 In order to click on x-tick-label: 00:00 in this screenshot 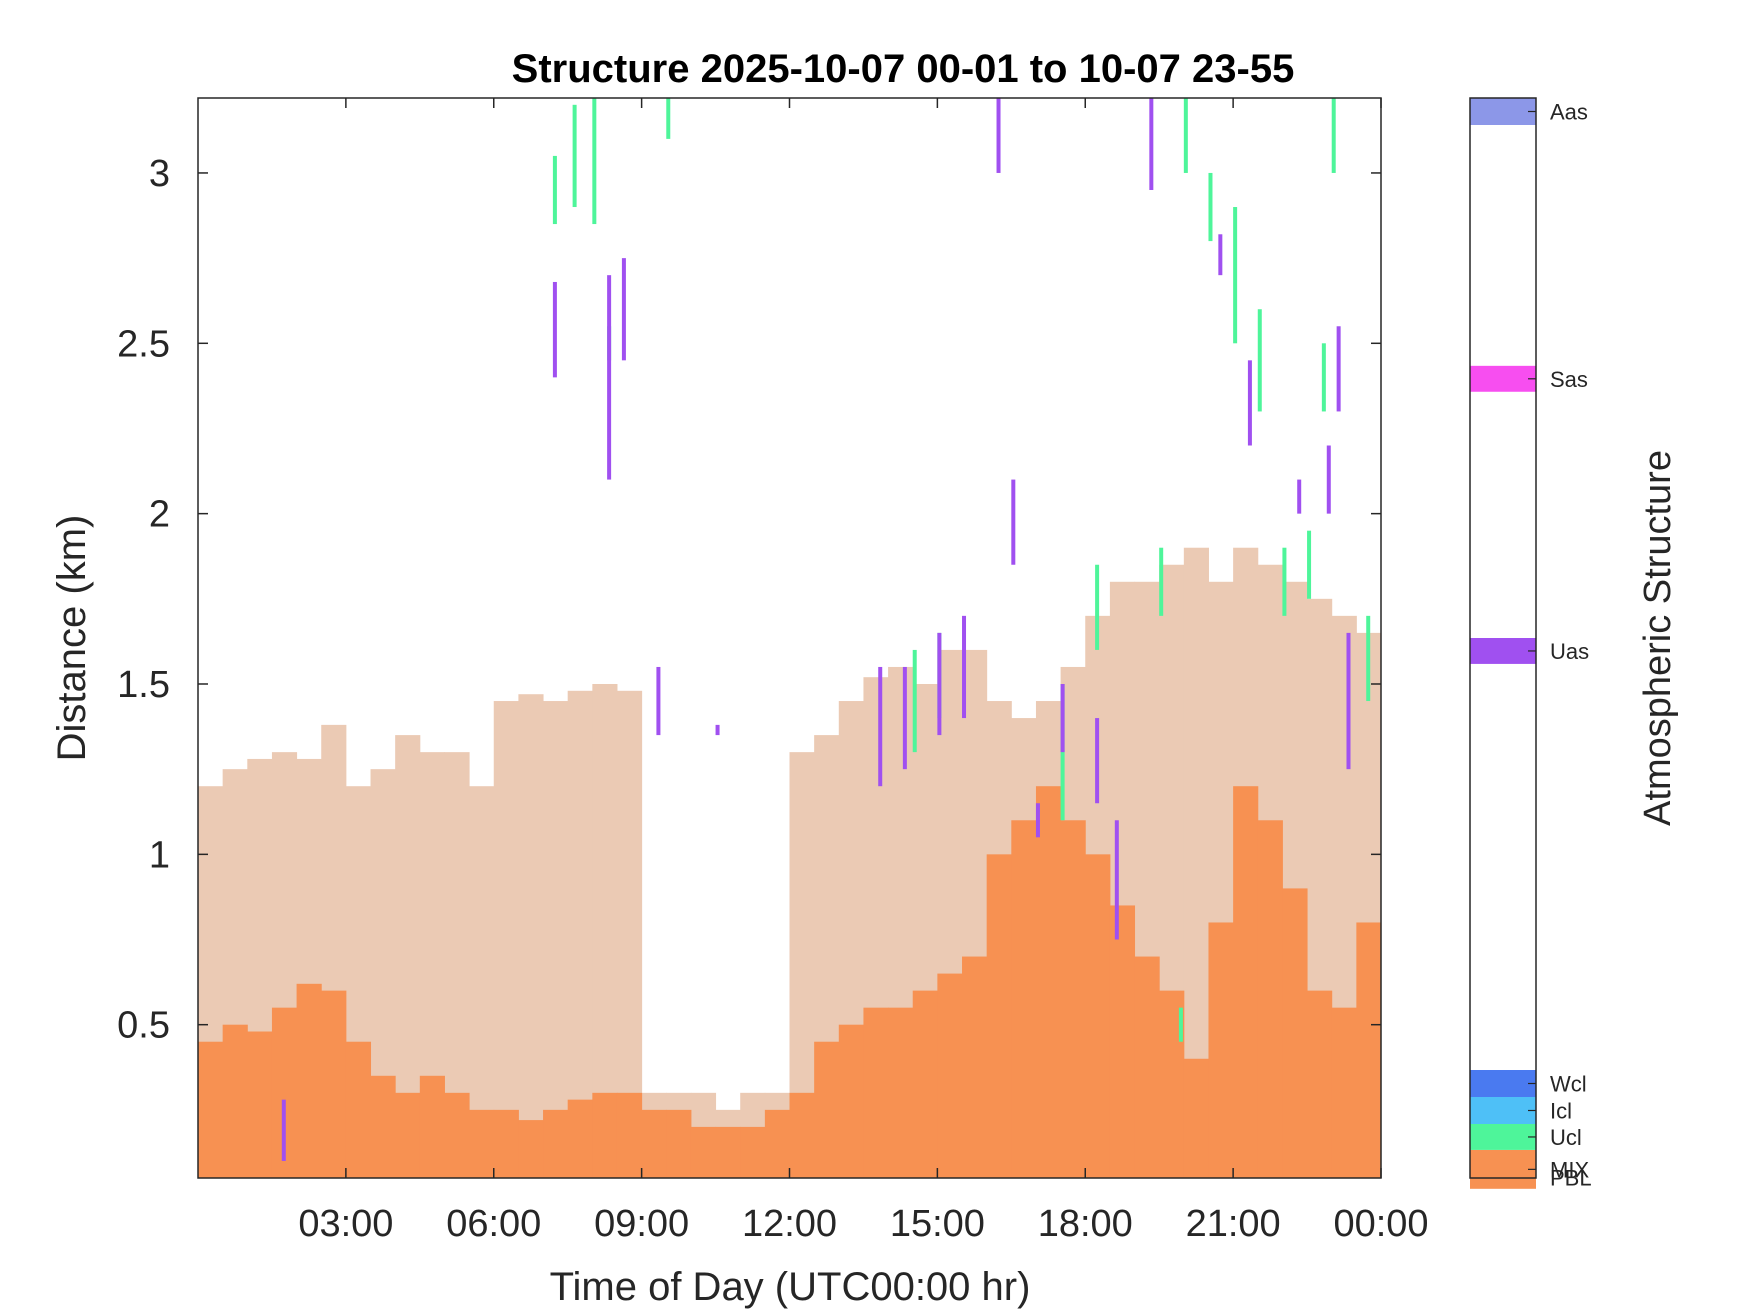, I will do `click(1380, 1224)`.